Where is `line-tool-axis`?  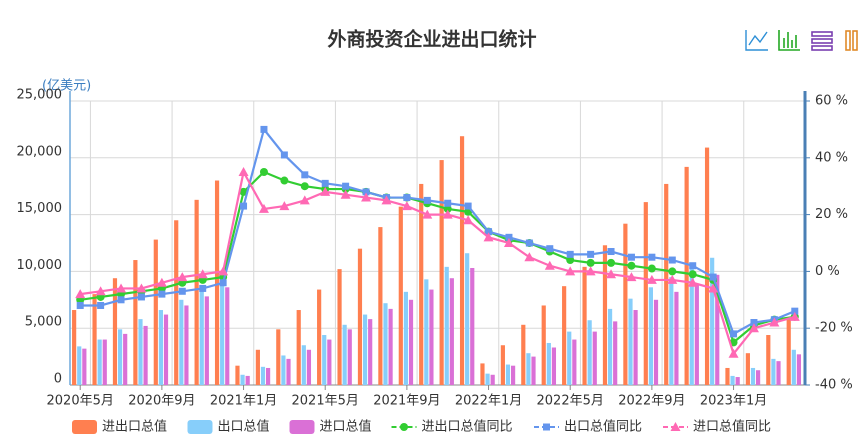 line-tool-axis is located at coordinates (756, 40).